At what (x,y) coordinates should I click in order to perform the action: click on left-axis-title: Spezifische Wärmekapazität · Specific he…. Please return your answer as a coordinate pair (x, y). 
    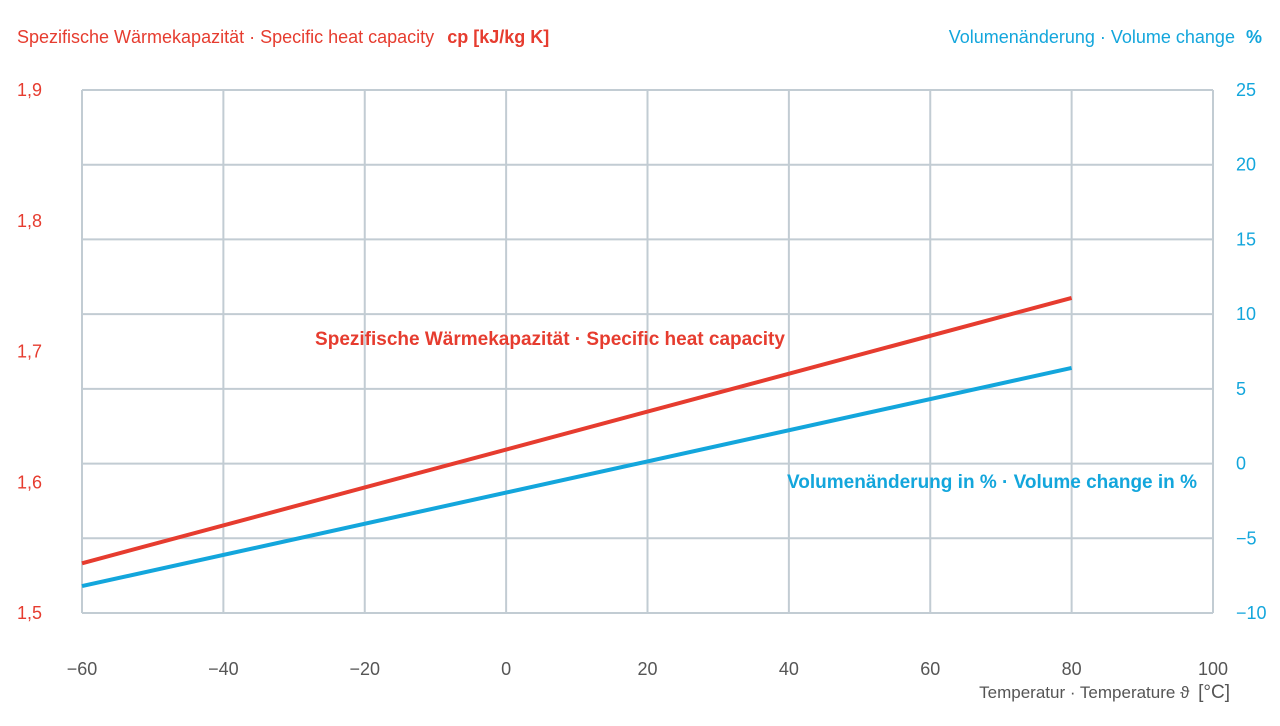
    Looking at the image, I should click on (283, 37).